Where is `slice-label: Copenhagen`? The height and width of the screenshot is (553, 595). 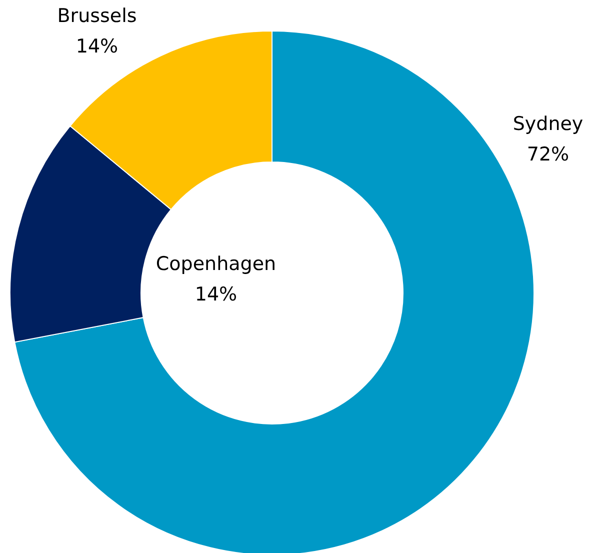 slice-label: Copenhagen is located at coordinates (216, 264).